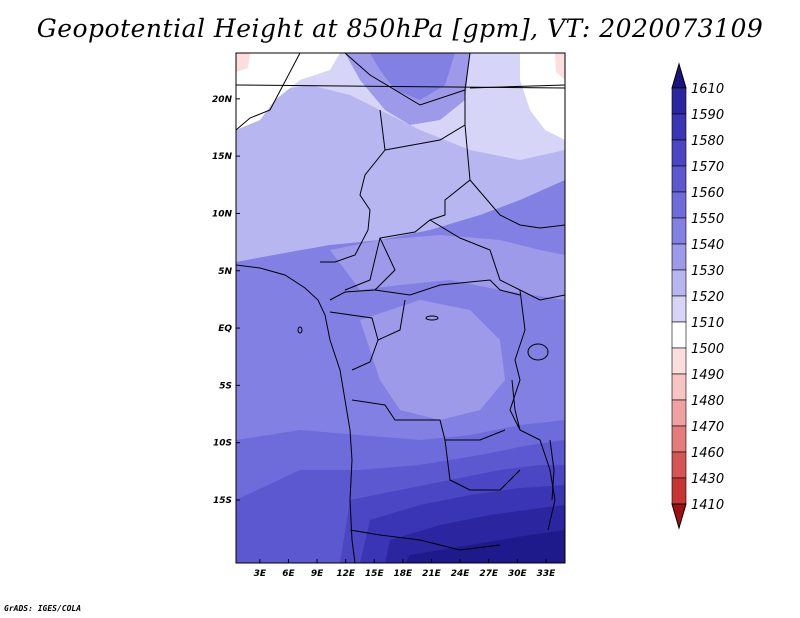 The image size is (800, 618). Describe the element at coordinates (432, 574) in the screenshot. I see `lon-tick-label: 21E` at that location.